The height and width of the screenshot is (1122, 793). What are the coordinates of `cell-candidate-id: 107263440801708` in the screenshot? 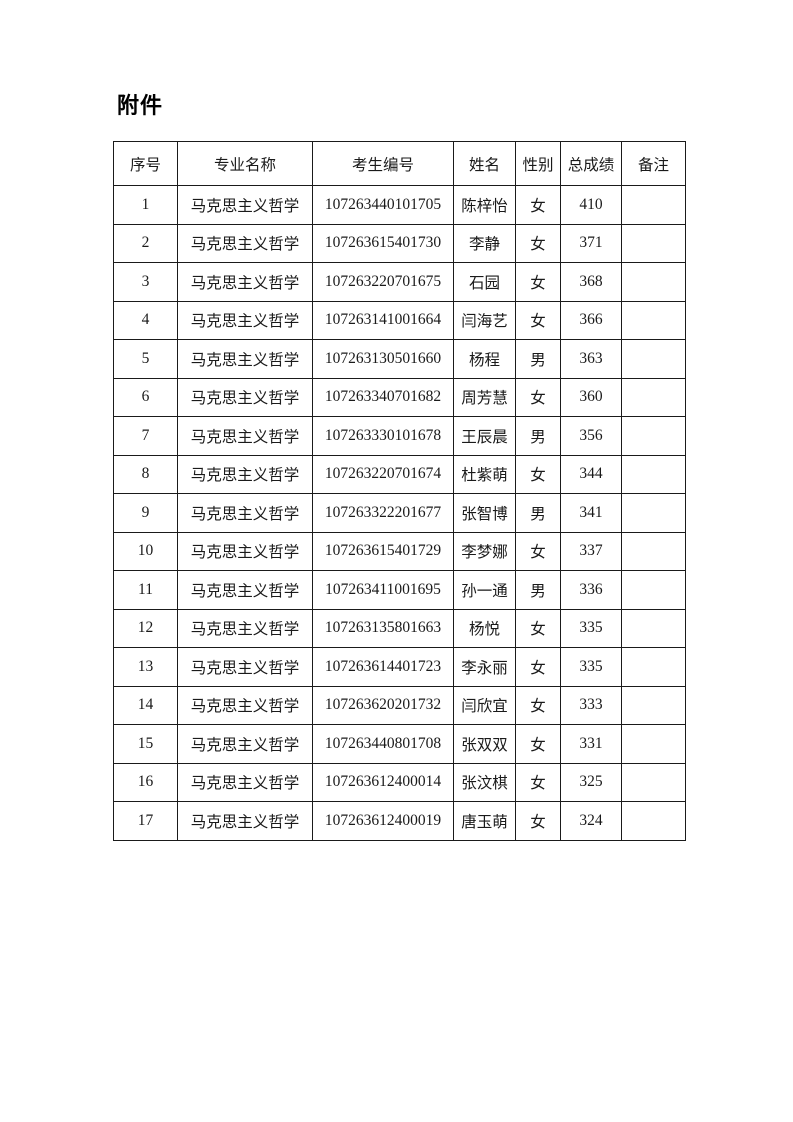 It's located at (383, 744).